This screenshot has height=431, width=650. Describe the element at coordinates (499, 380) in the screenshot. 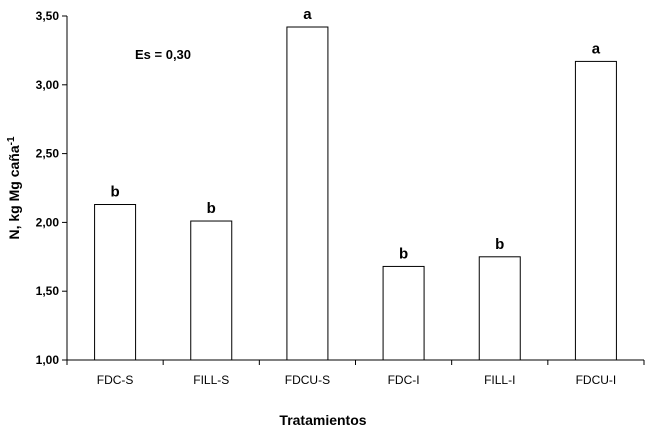

I see `x-tick-label: FILL-I` at that location.